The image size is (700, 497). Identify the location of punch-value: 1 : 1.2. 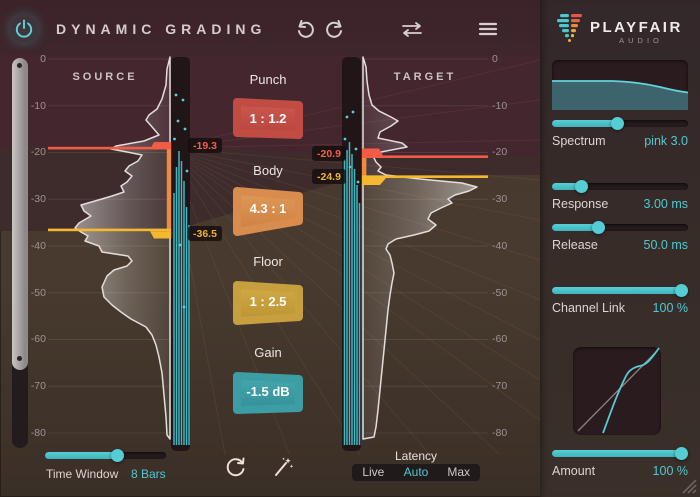
(268, 118).